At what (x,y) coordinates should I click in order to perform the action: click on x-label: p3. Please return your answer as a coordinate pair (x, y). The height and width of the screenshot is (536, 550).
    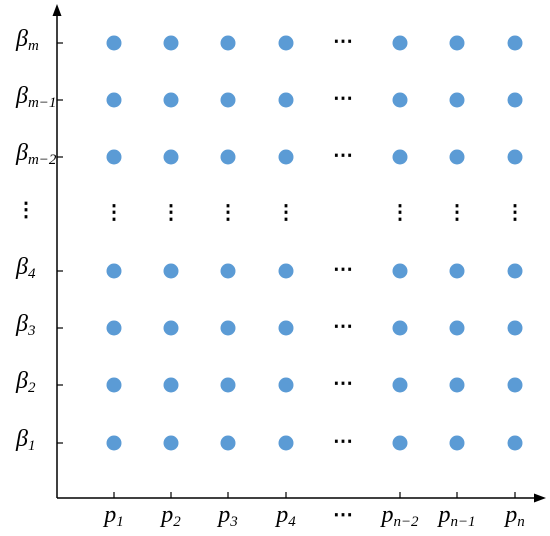
    Looking at the image, I should click on (227, 516).